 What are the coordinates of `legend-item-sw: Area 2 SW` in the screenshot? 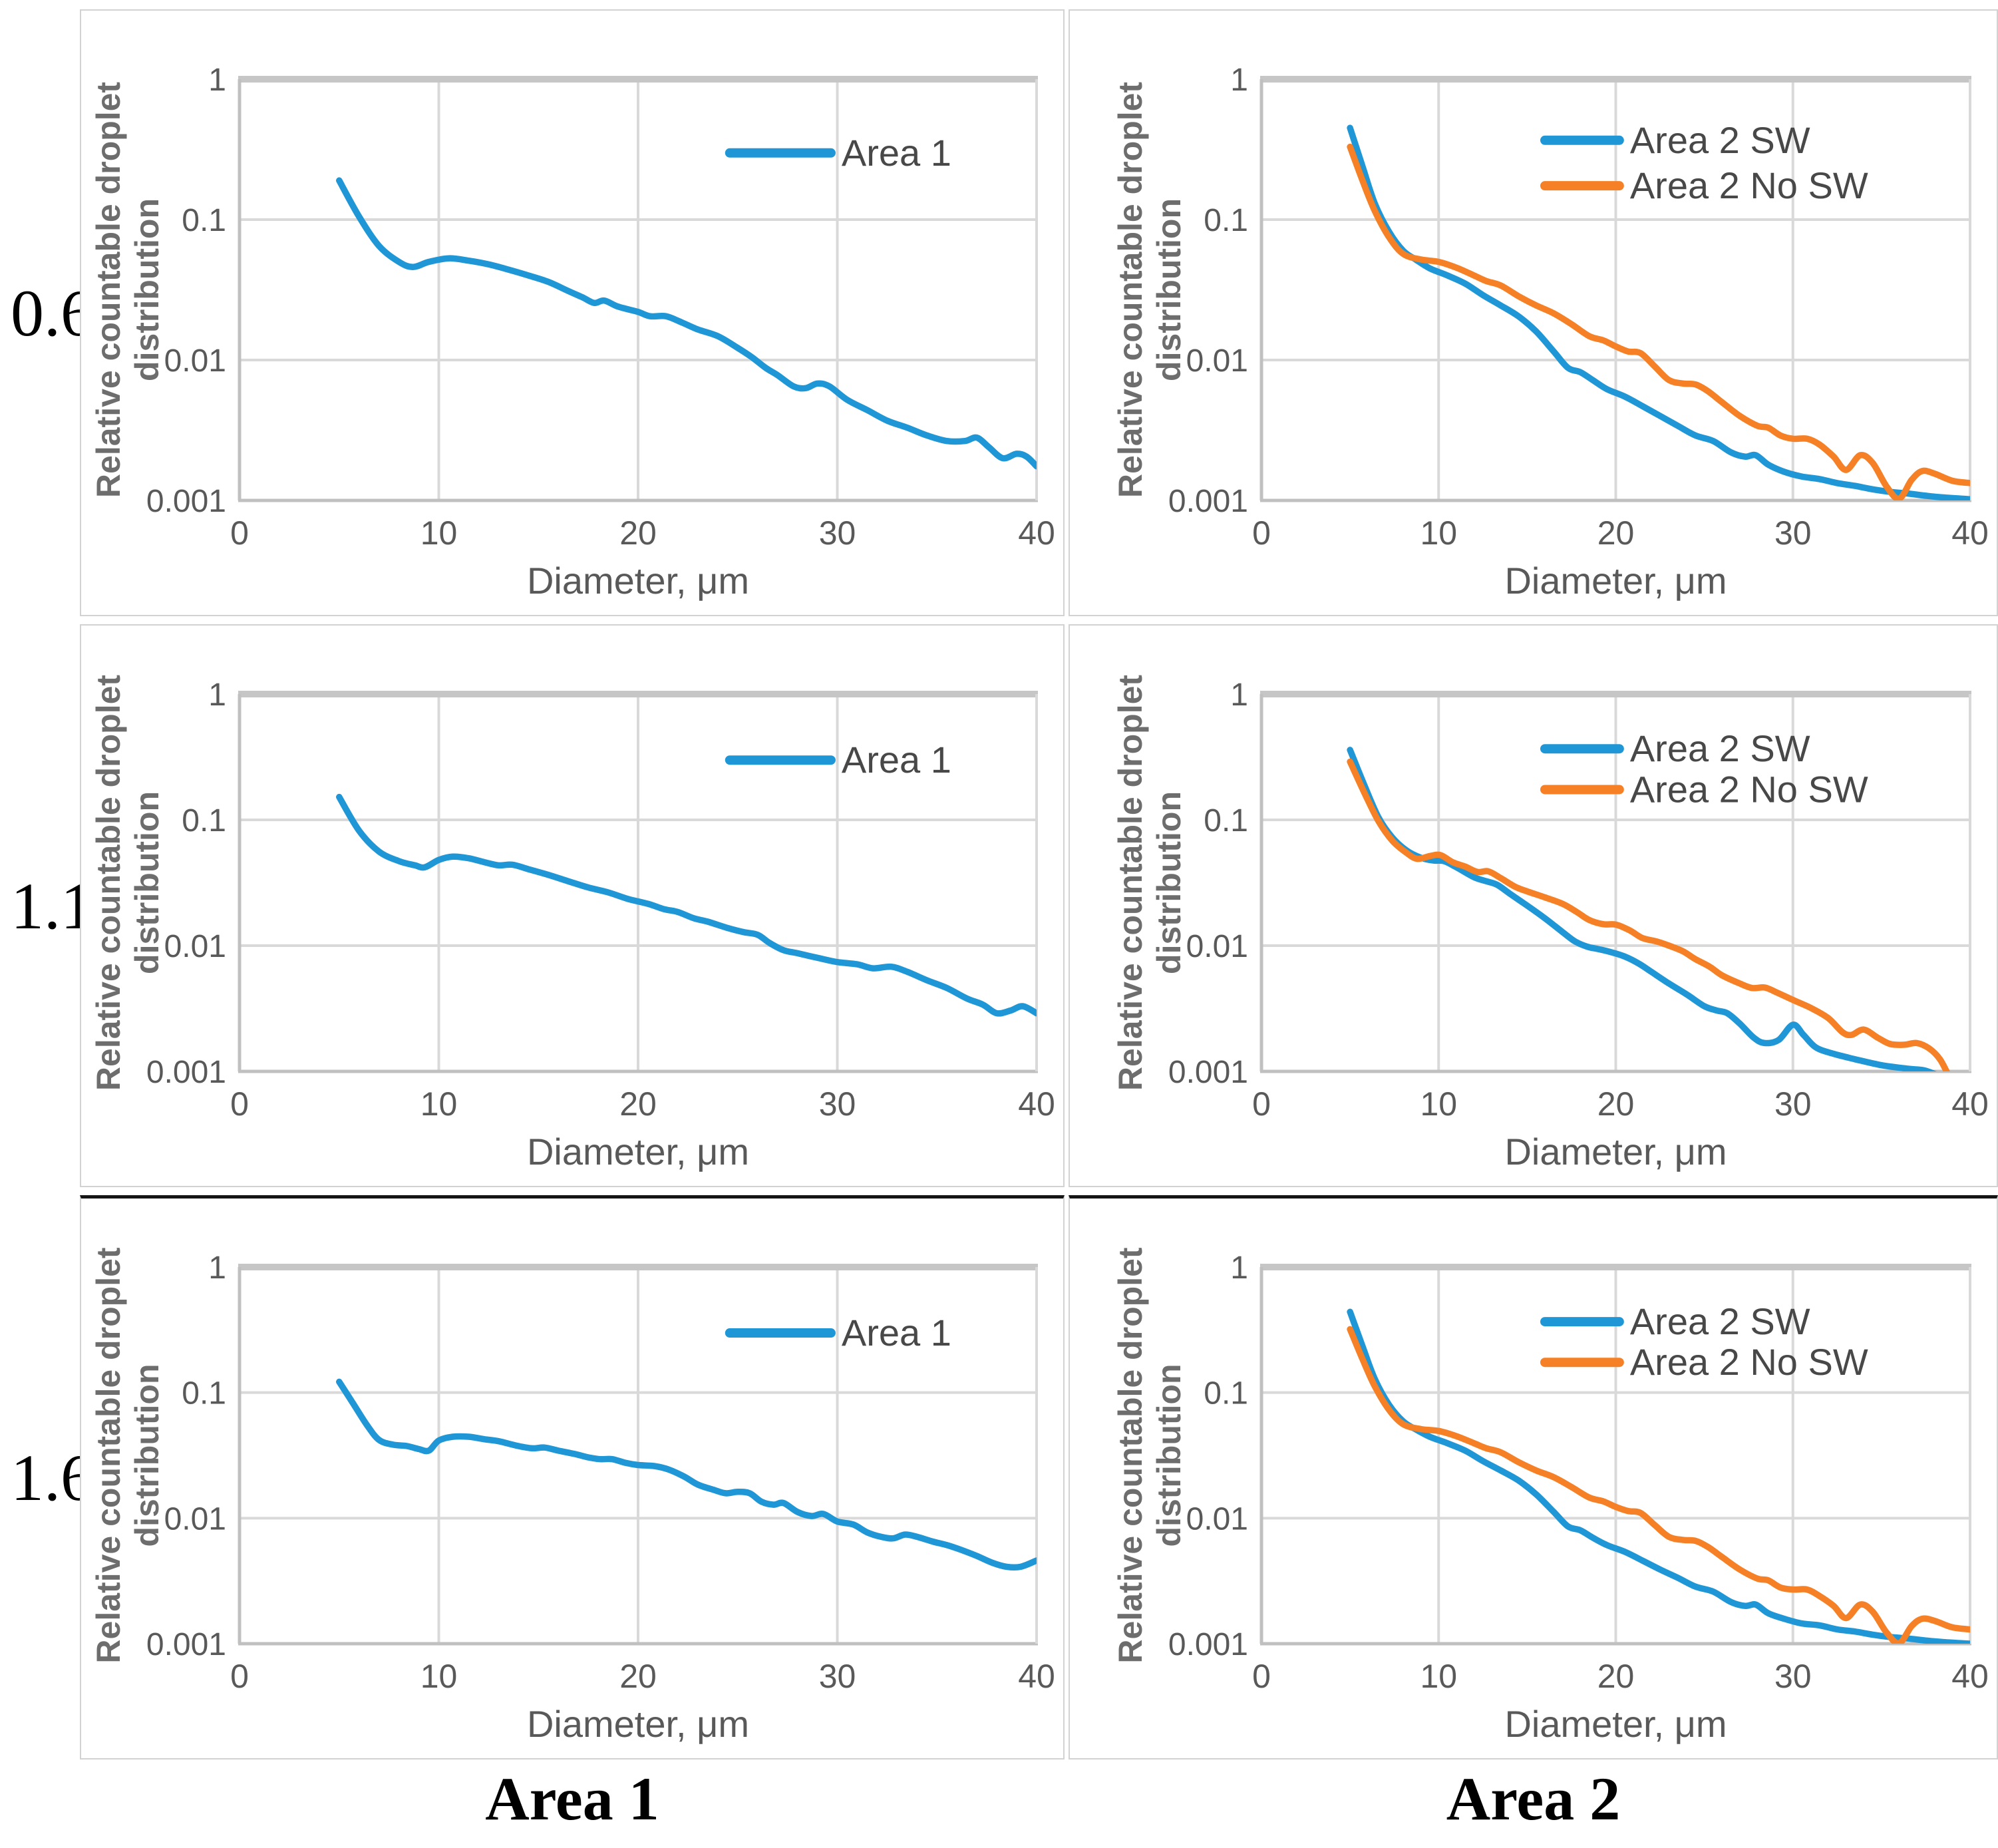 It's located at (1675, 1321).